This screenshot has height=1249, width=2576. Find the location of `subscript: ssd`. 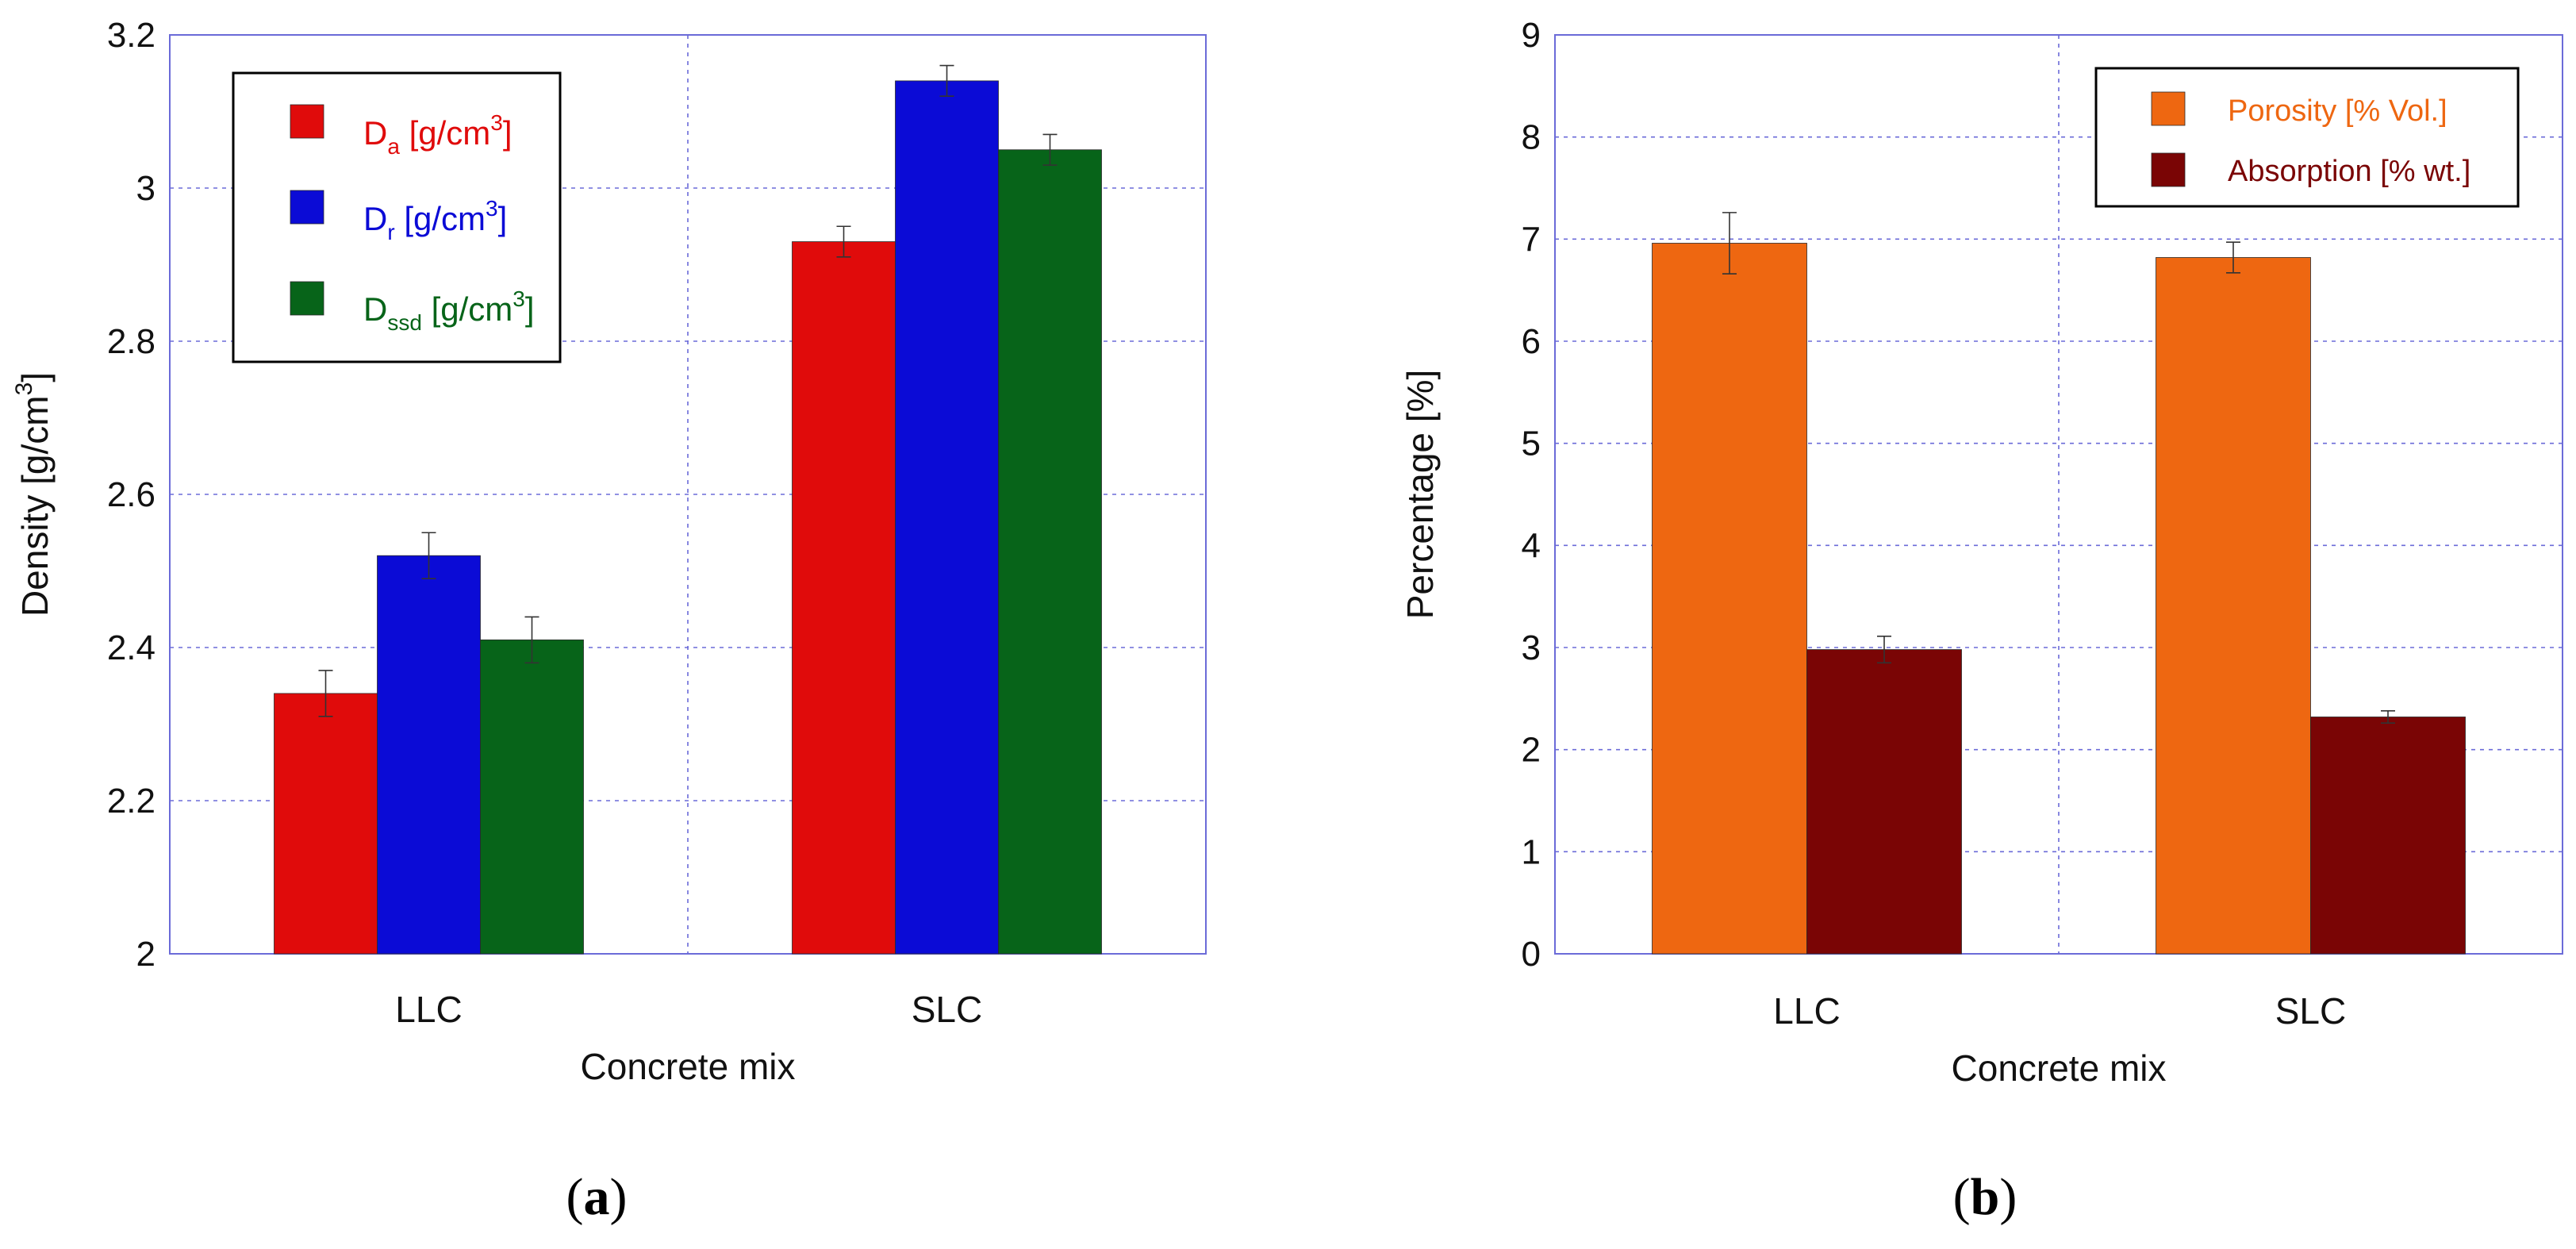

subscript: ssd is located at coordinates (404, 322).